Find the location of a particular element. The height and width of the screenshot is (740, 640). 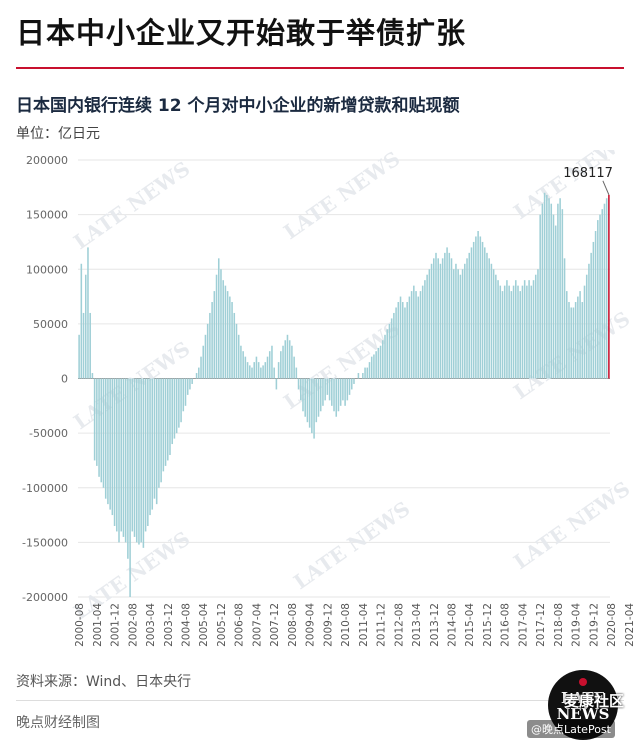

watermark-en: @晚点LatePost is located at coordinates (571, 729).